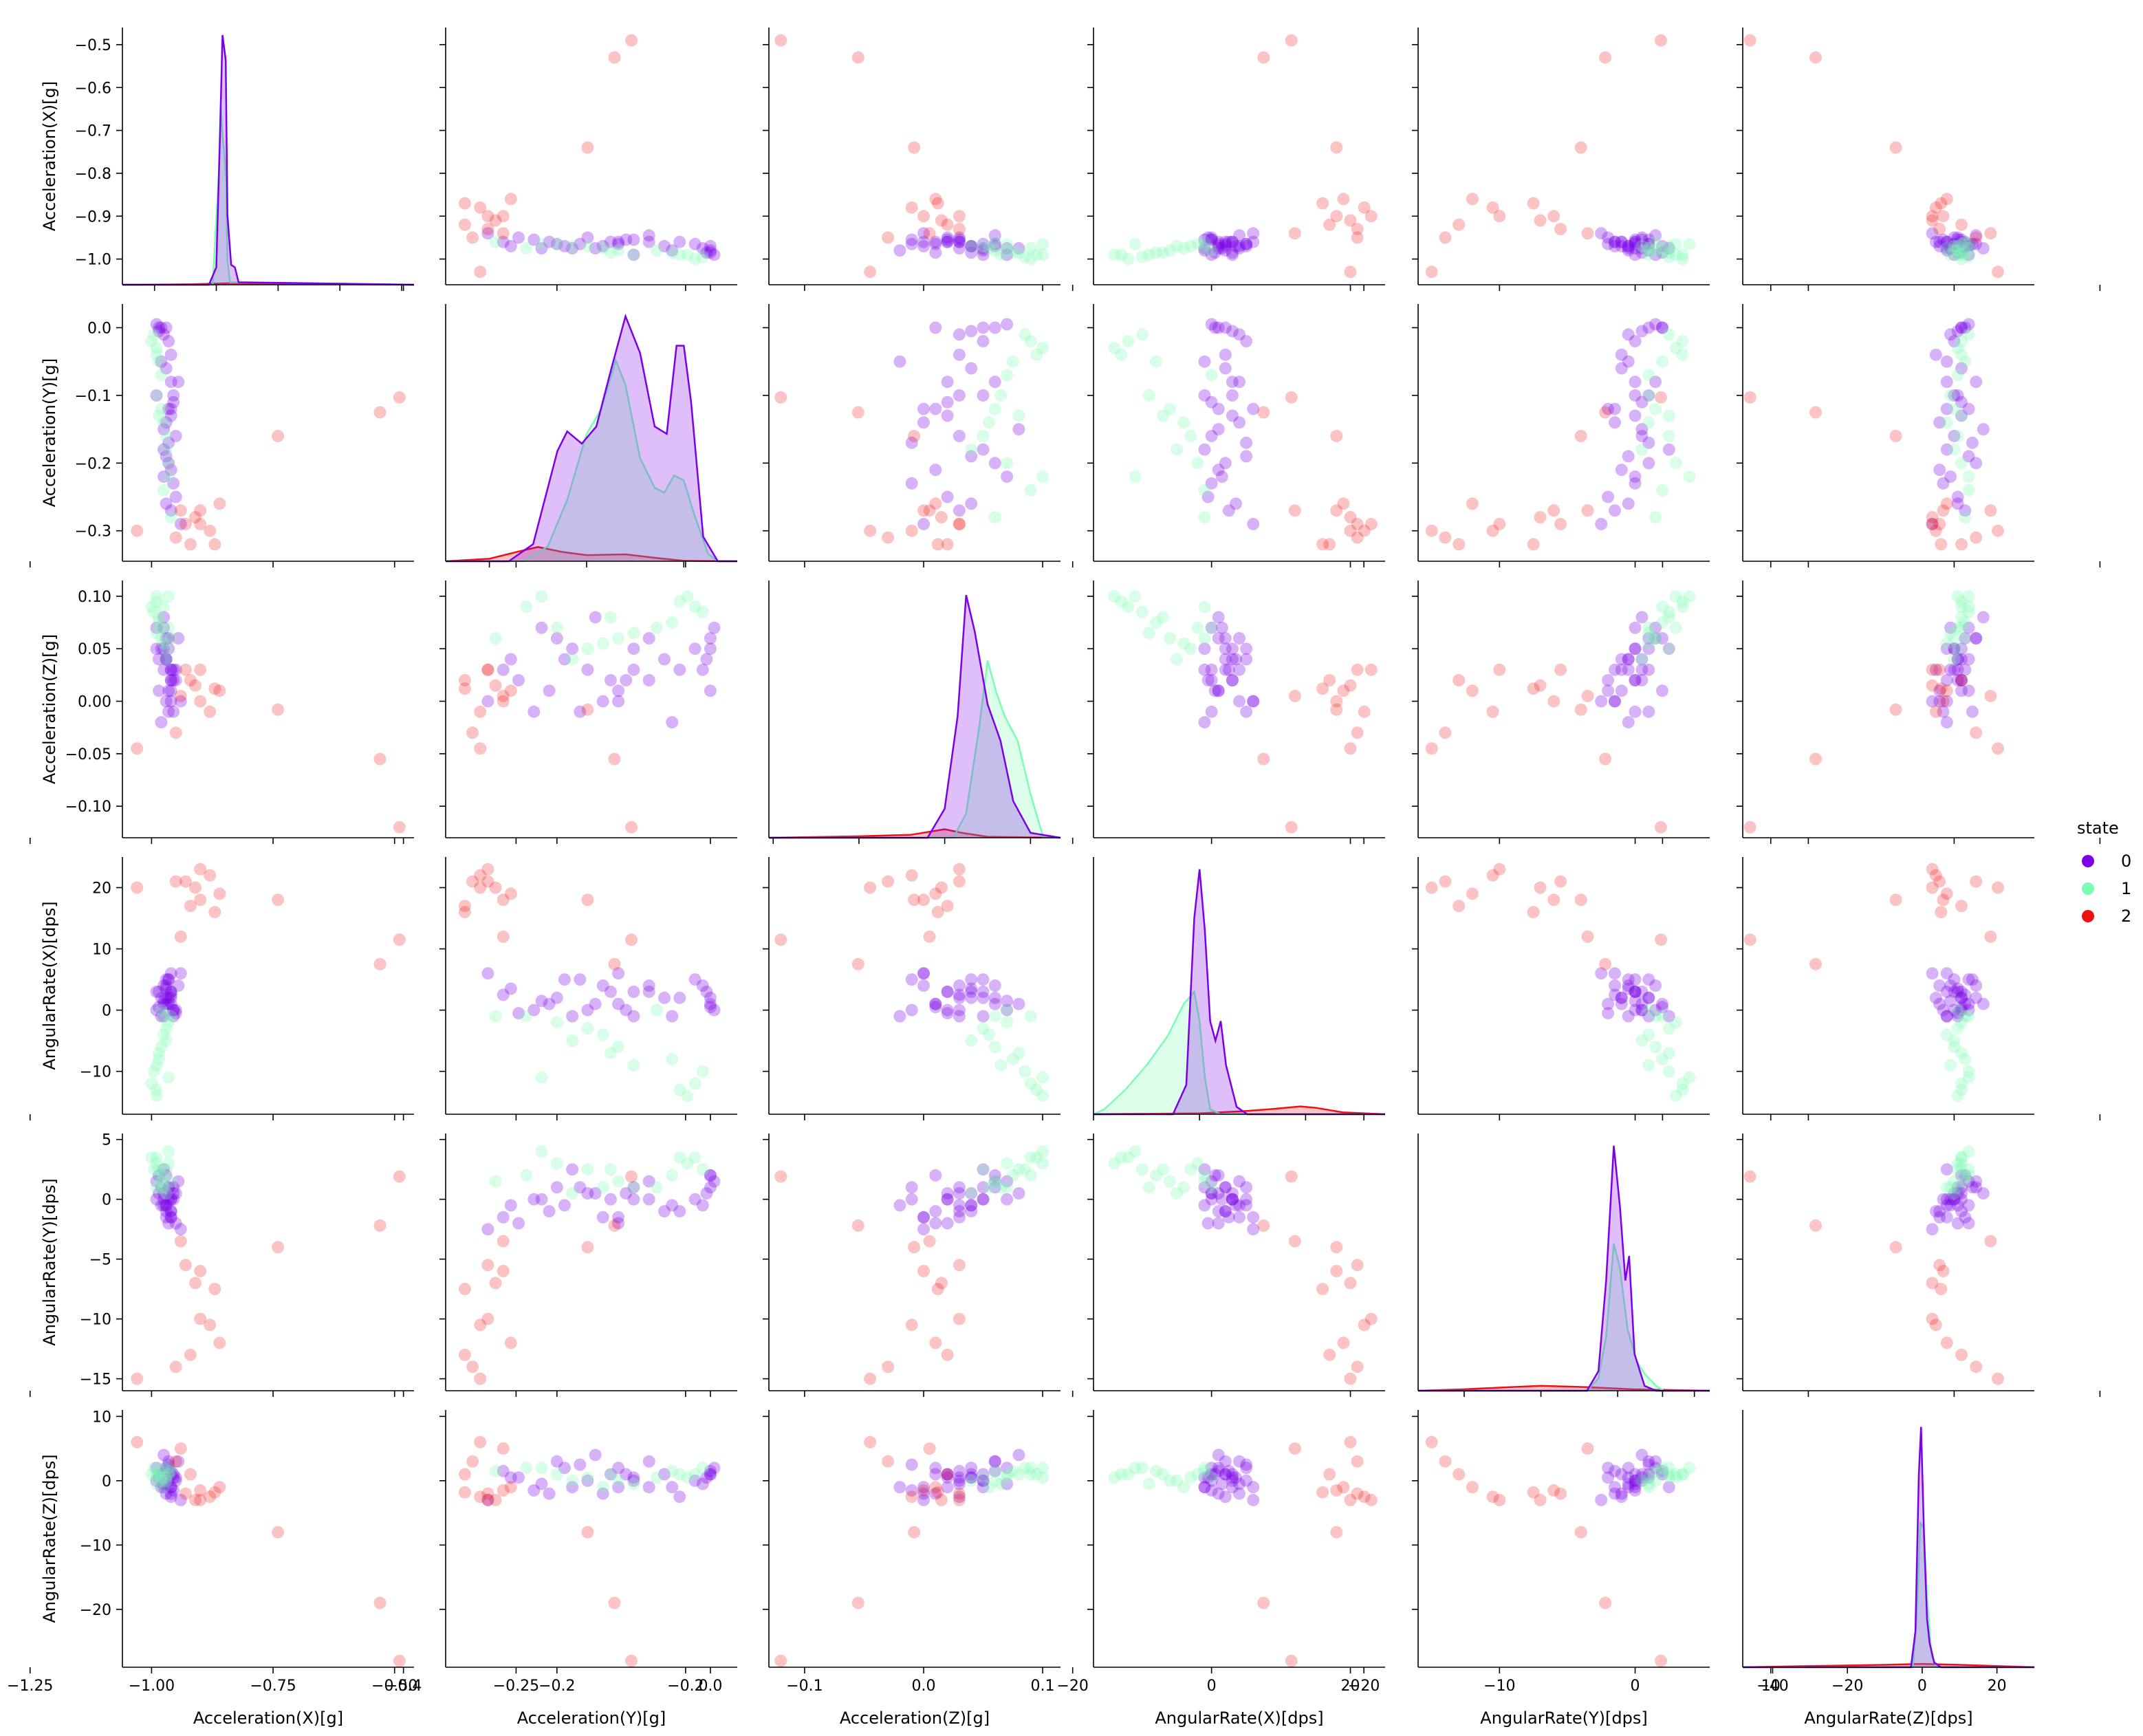 The height and width of the screenshot is (1736, 2143). What do you see at coordinates (1350, 1686) in the screenshot?
I see `x-tick-label: 20` at bounding box center [1350, 1686].